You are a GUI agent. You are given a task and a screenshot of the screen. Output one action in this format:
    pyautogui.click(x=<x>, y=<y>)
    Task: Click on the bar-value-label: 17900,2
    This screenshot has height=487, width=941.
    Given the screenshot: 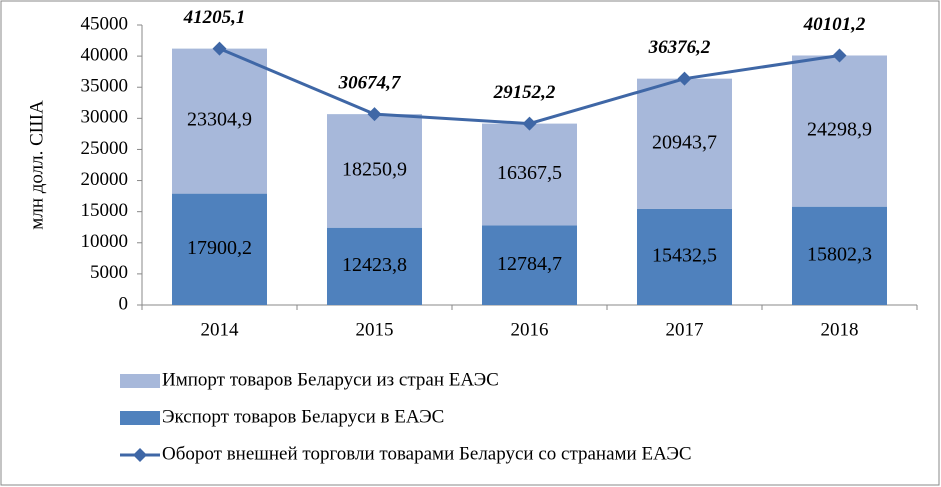 What is the action you would take?
    pyautogui.click(x=219, y=248)
    